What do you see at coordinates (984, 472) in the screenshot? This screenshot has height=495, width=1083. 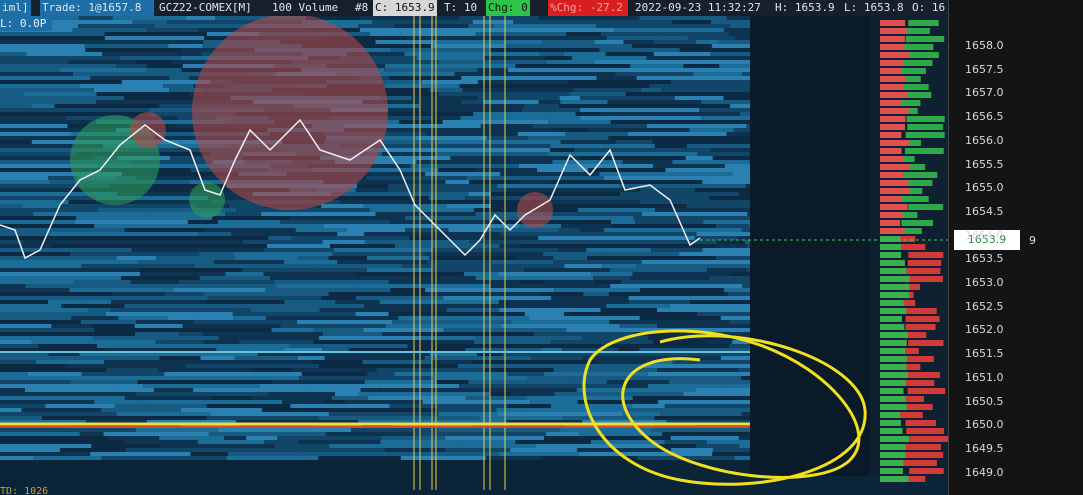 I see `price-tick: 1649.0` at bounding box center [984, 472].